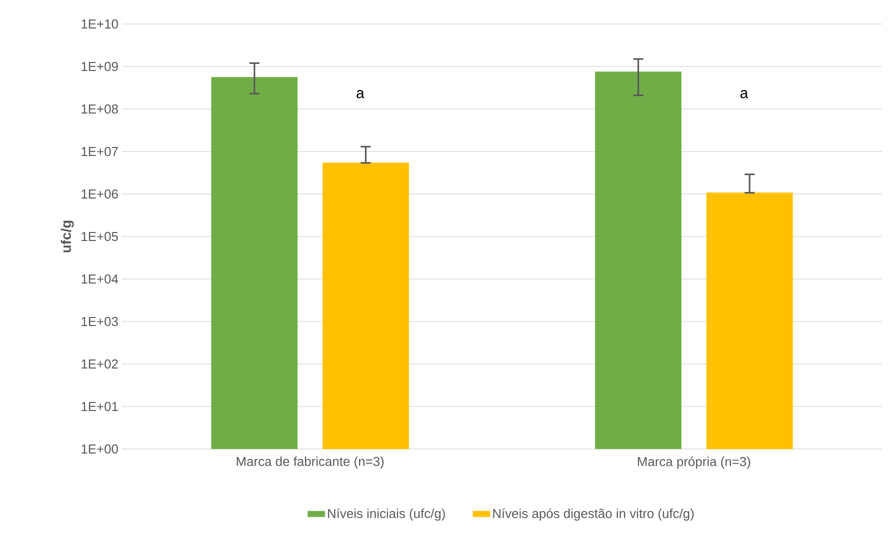 The width and height of the screenshot is (889, 544). What do you see at coordinates (386, 514) in the screenshot?
I see `legend-label: Níveis iniciais (ufc/g)` at bounding box center [386, 514].